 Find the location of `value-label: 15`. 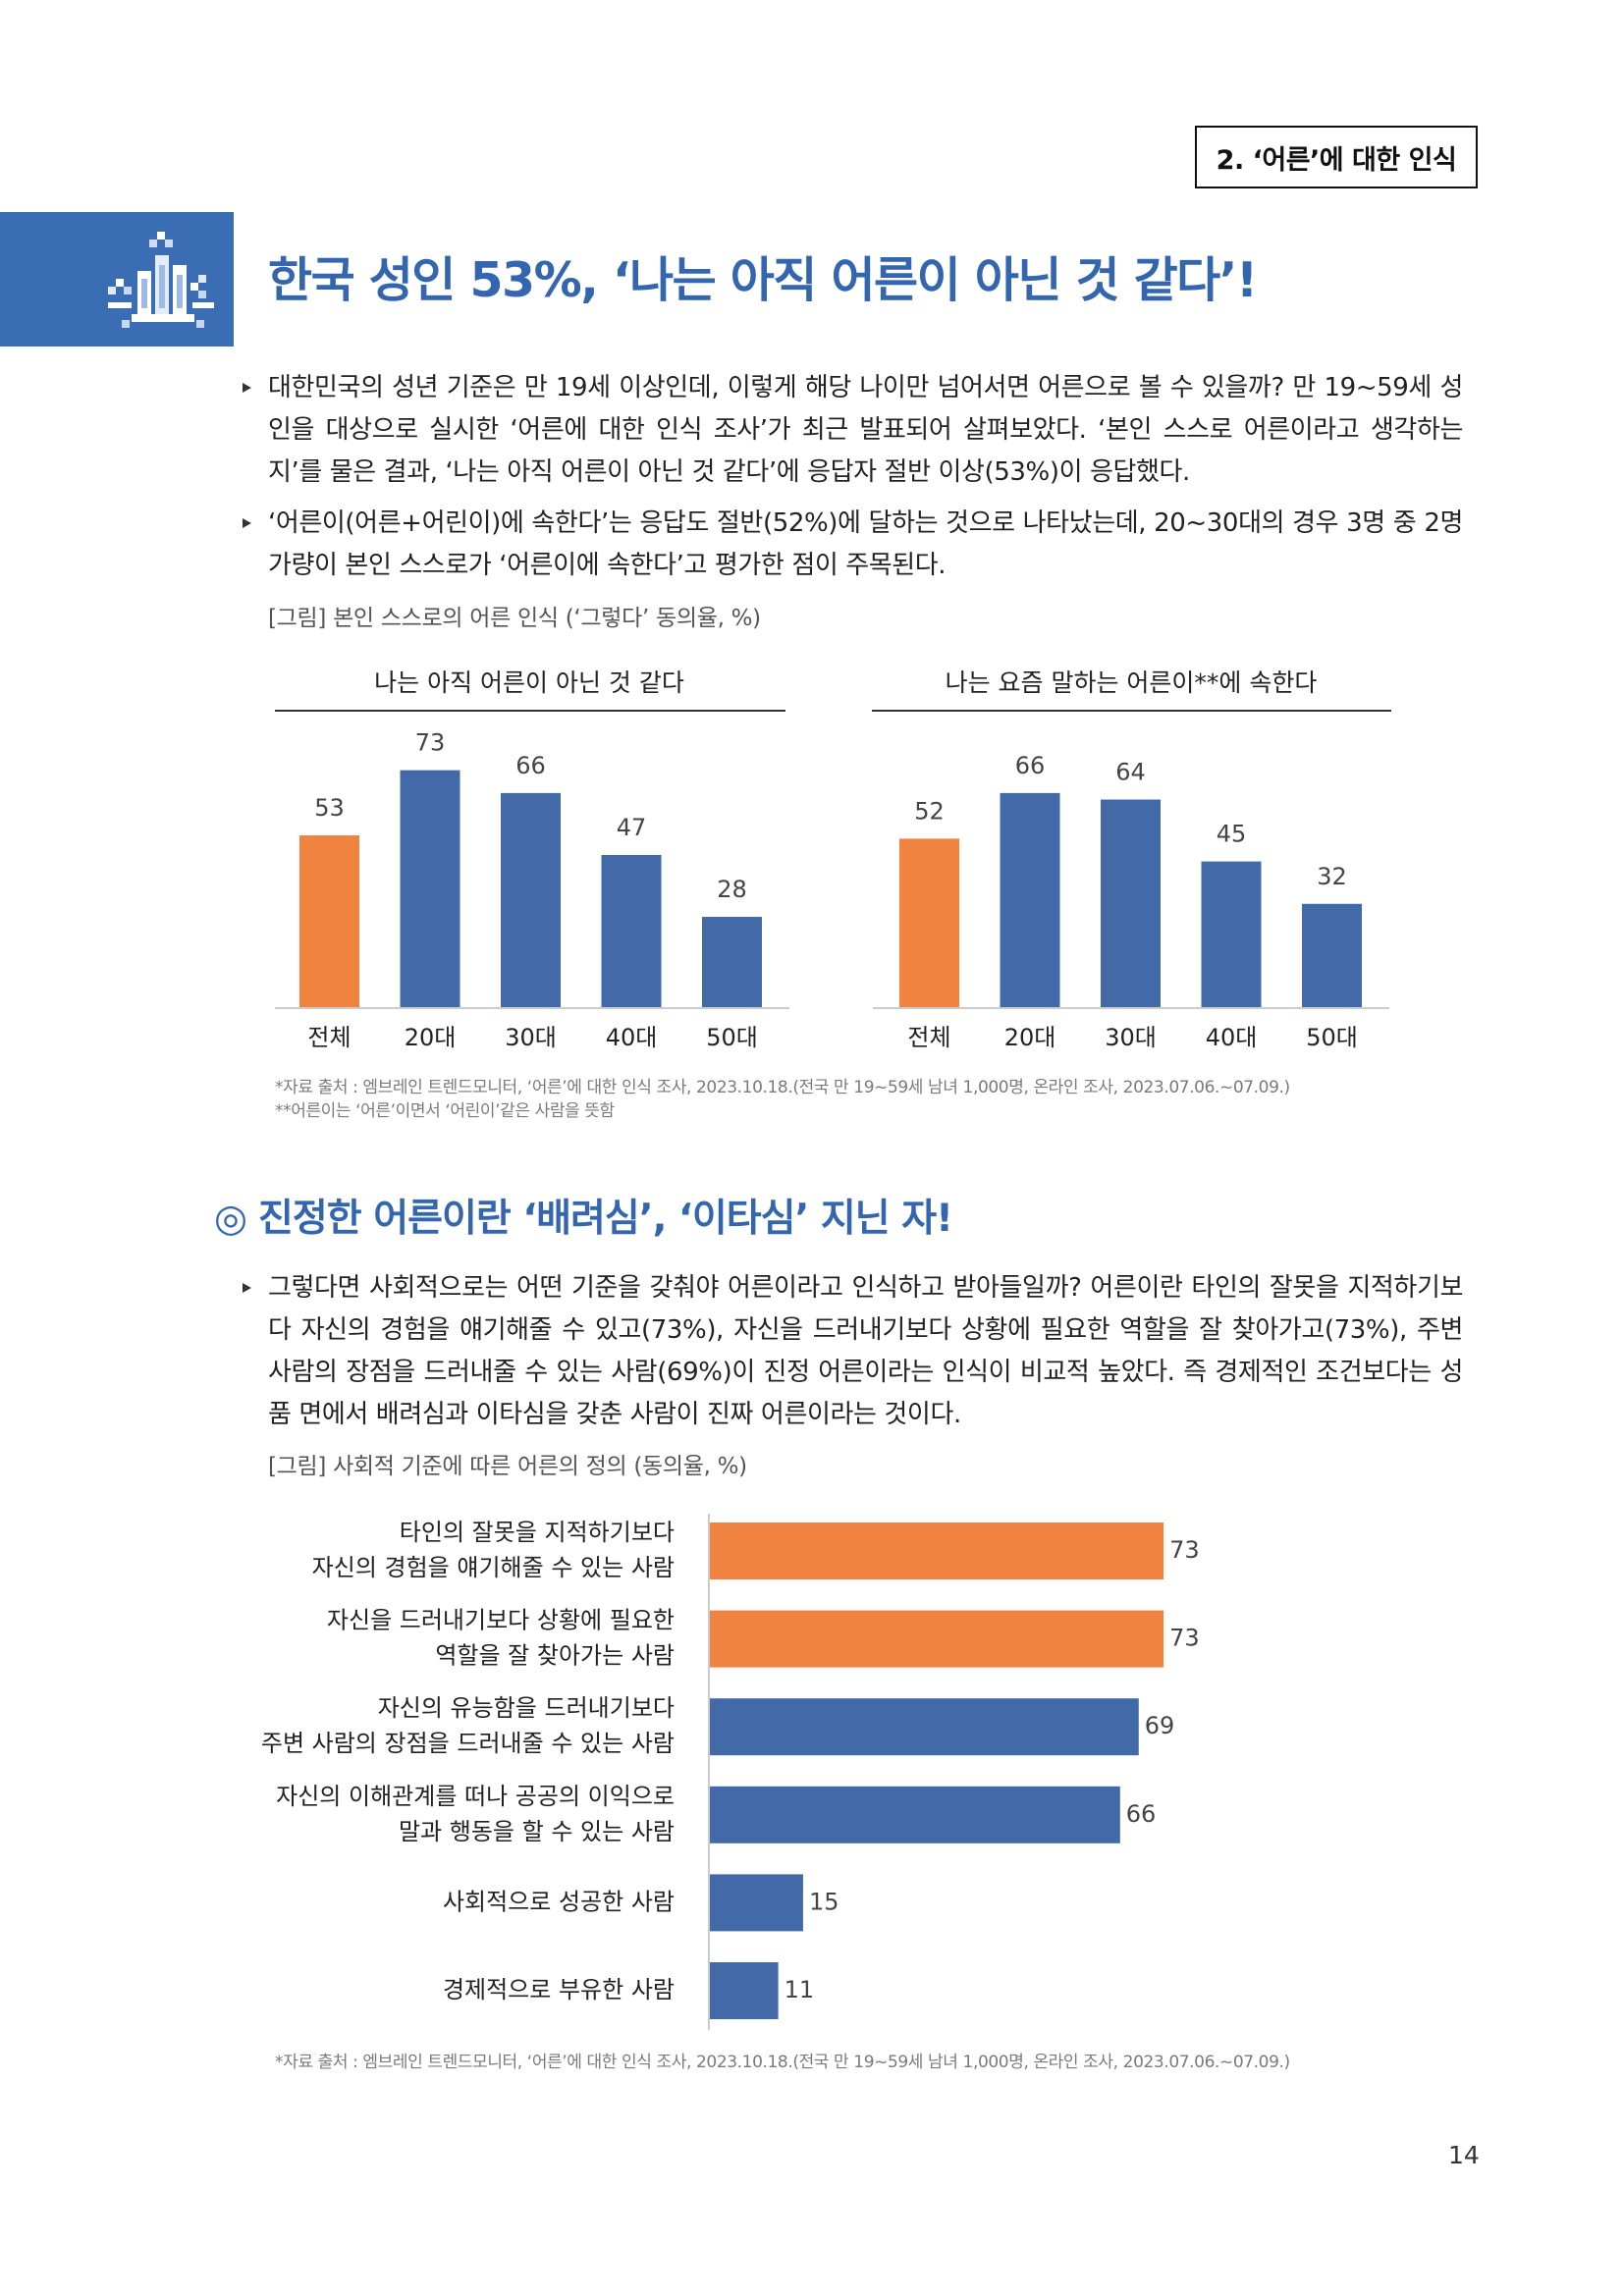

value-label: 15 is located at coordinates (824, 1901).